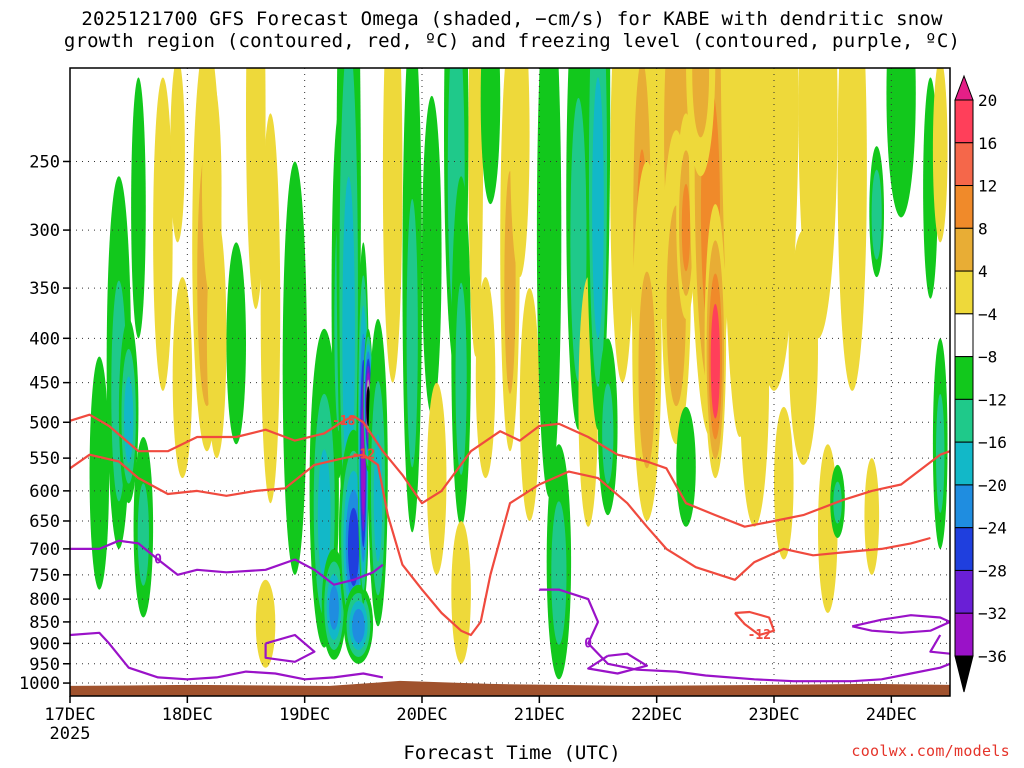  I want to click on y-tick-label-450: 450, so click(44, 384).